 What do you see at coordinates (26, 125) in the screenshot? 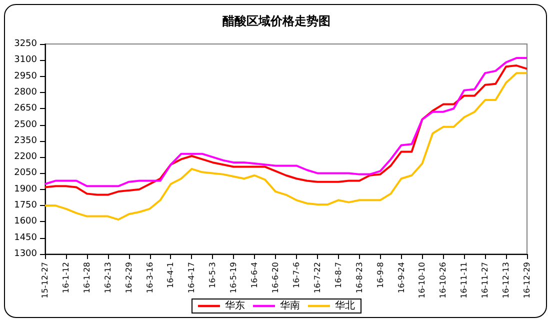
I see `y-tick-label: 2500` at bounding box center [26, 125].